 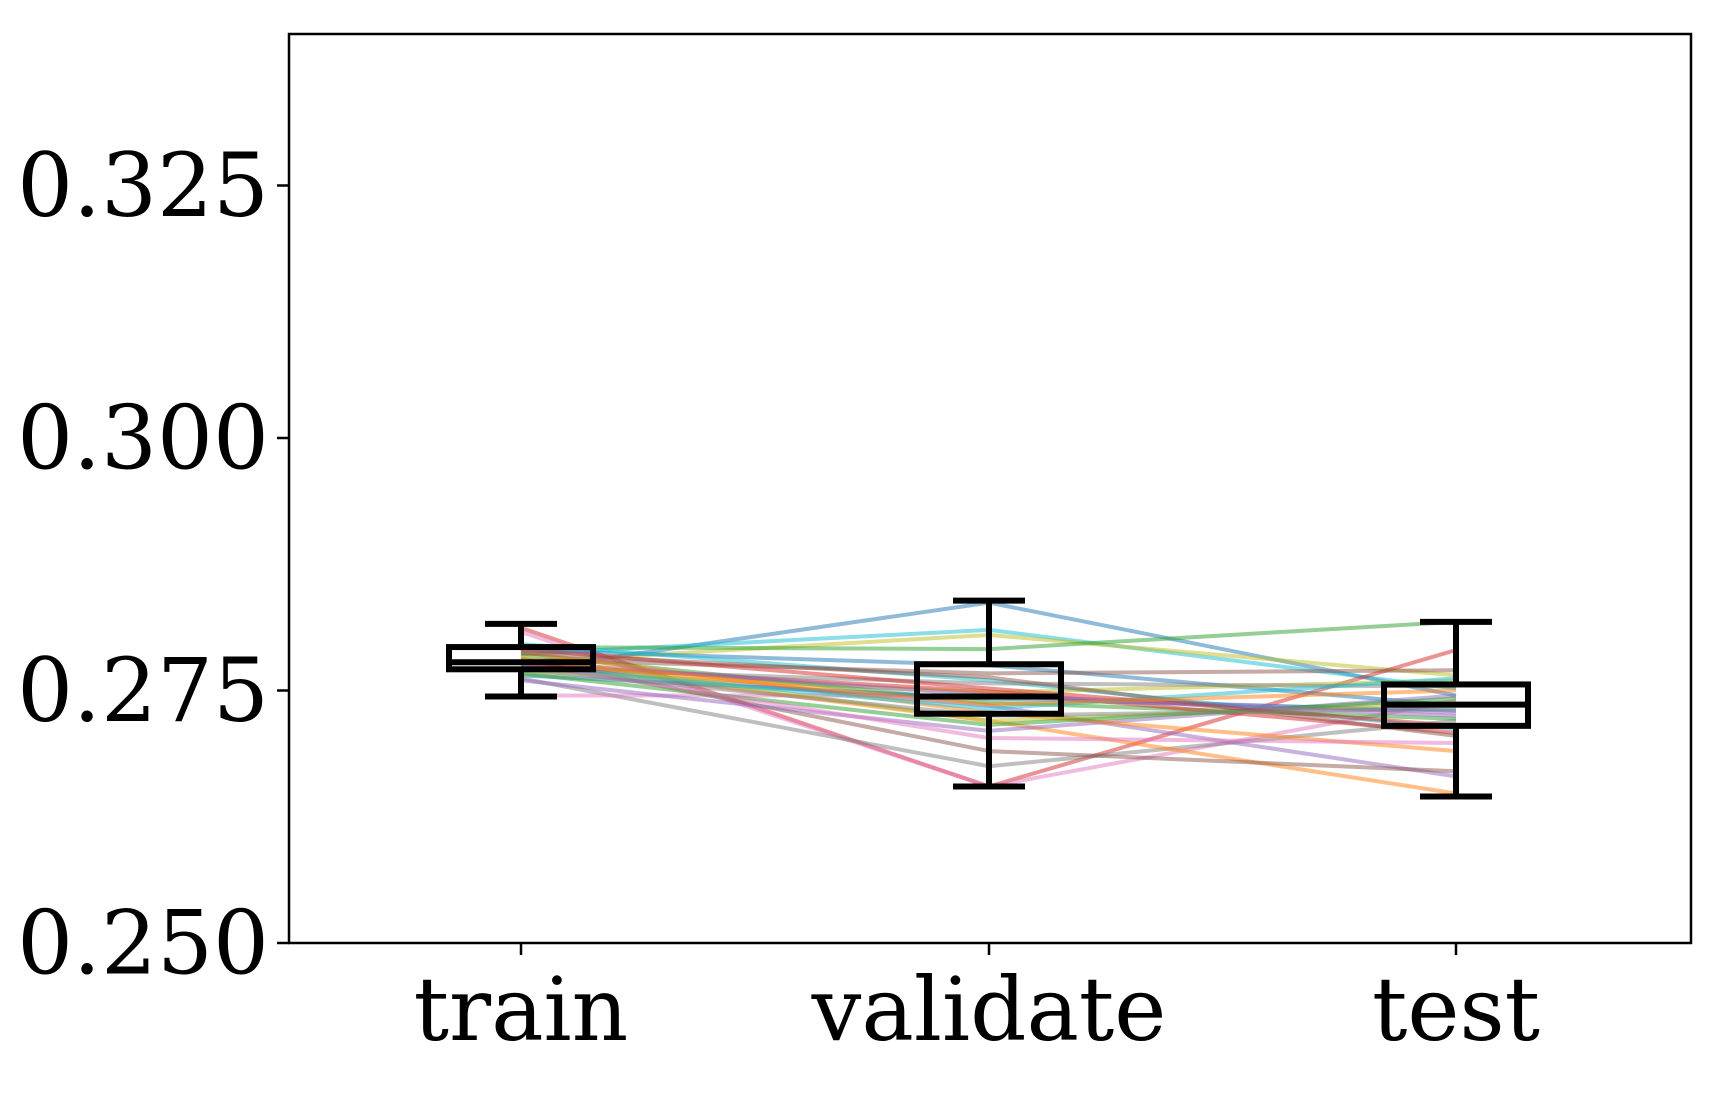 I want to click on y-tick-label: 0.300, so click(x=143, y=438).